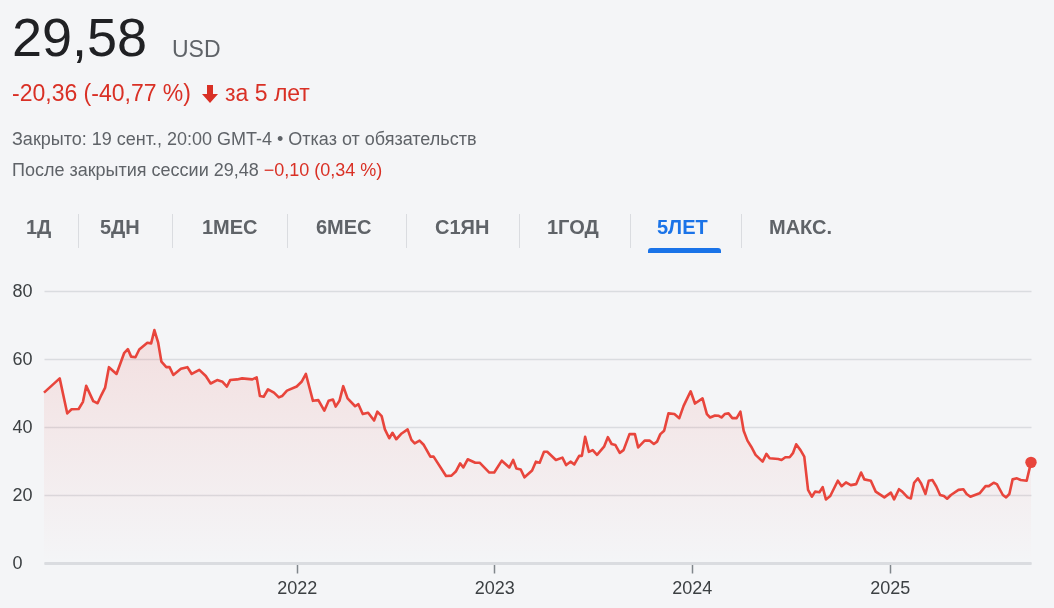  I want to click on y-tick-label: 80, so click(22, 290).